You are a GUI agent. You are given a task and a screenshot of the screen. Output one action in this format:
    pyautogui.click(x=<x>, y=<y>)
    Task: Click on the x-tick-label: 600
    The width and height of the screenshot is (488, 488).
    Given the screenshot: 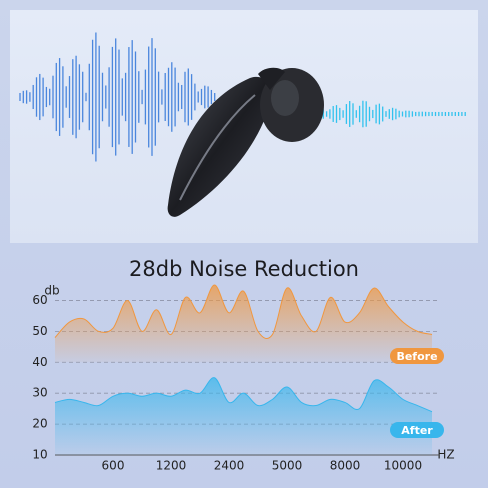 What is the action you would take?
    pyautogui.click(x=113, y=466)
    